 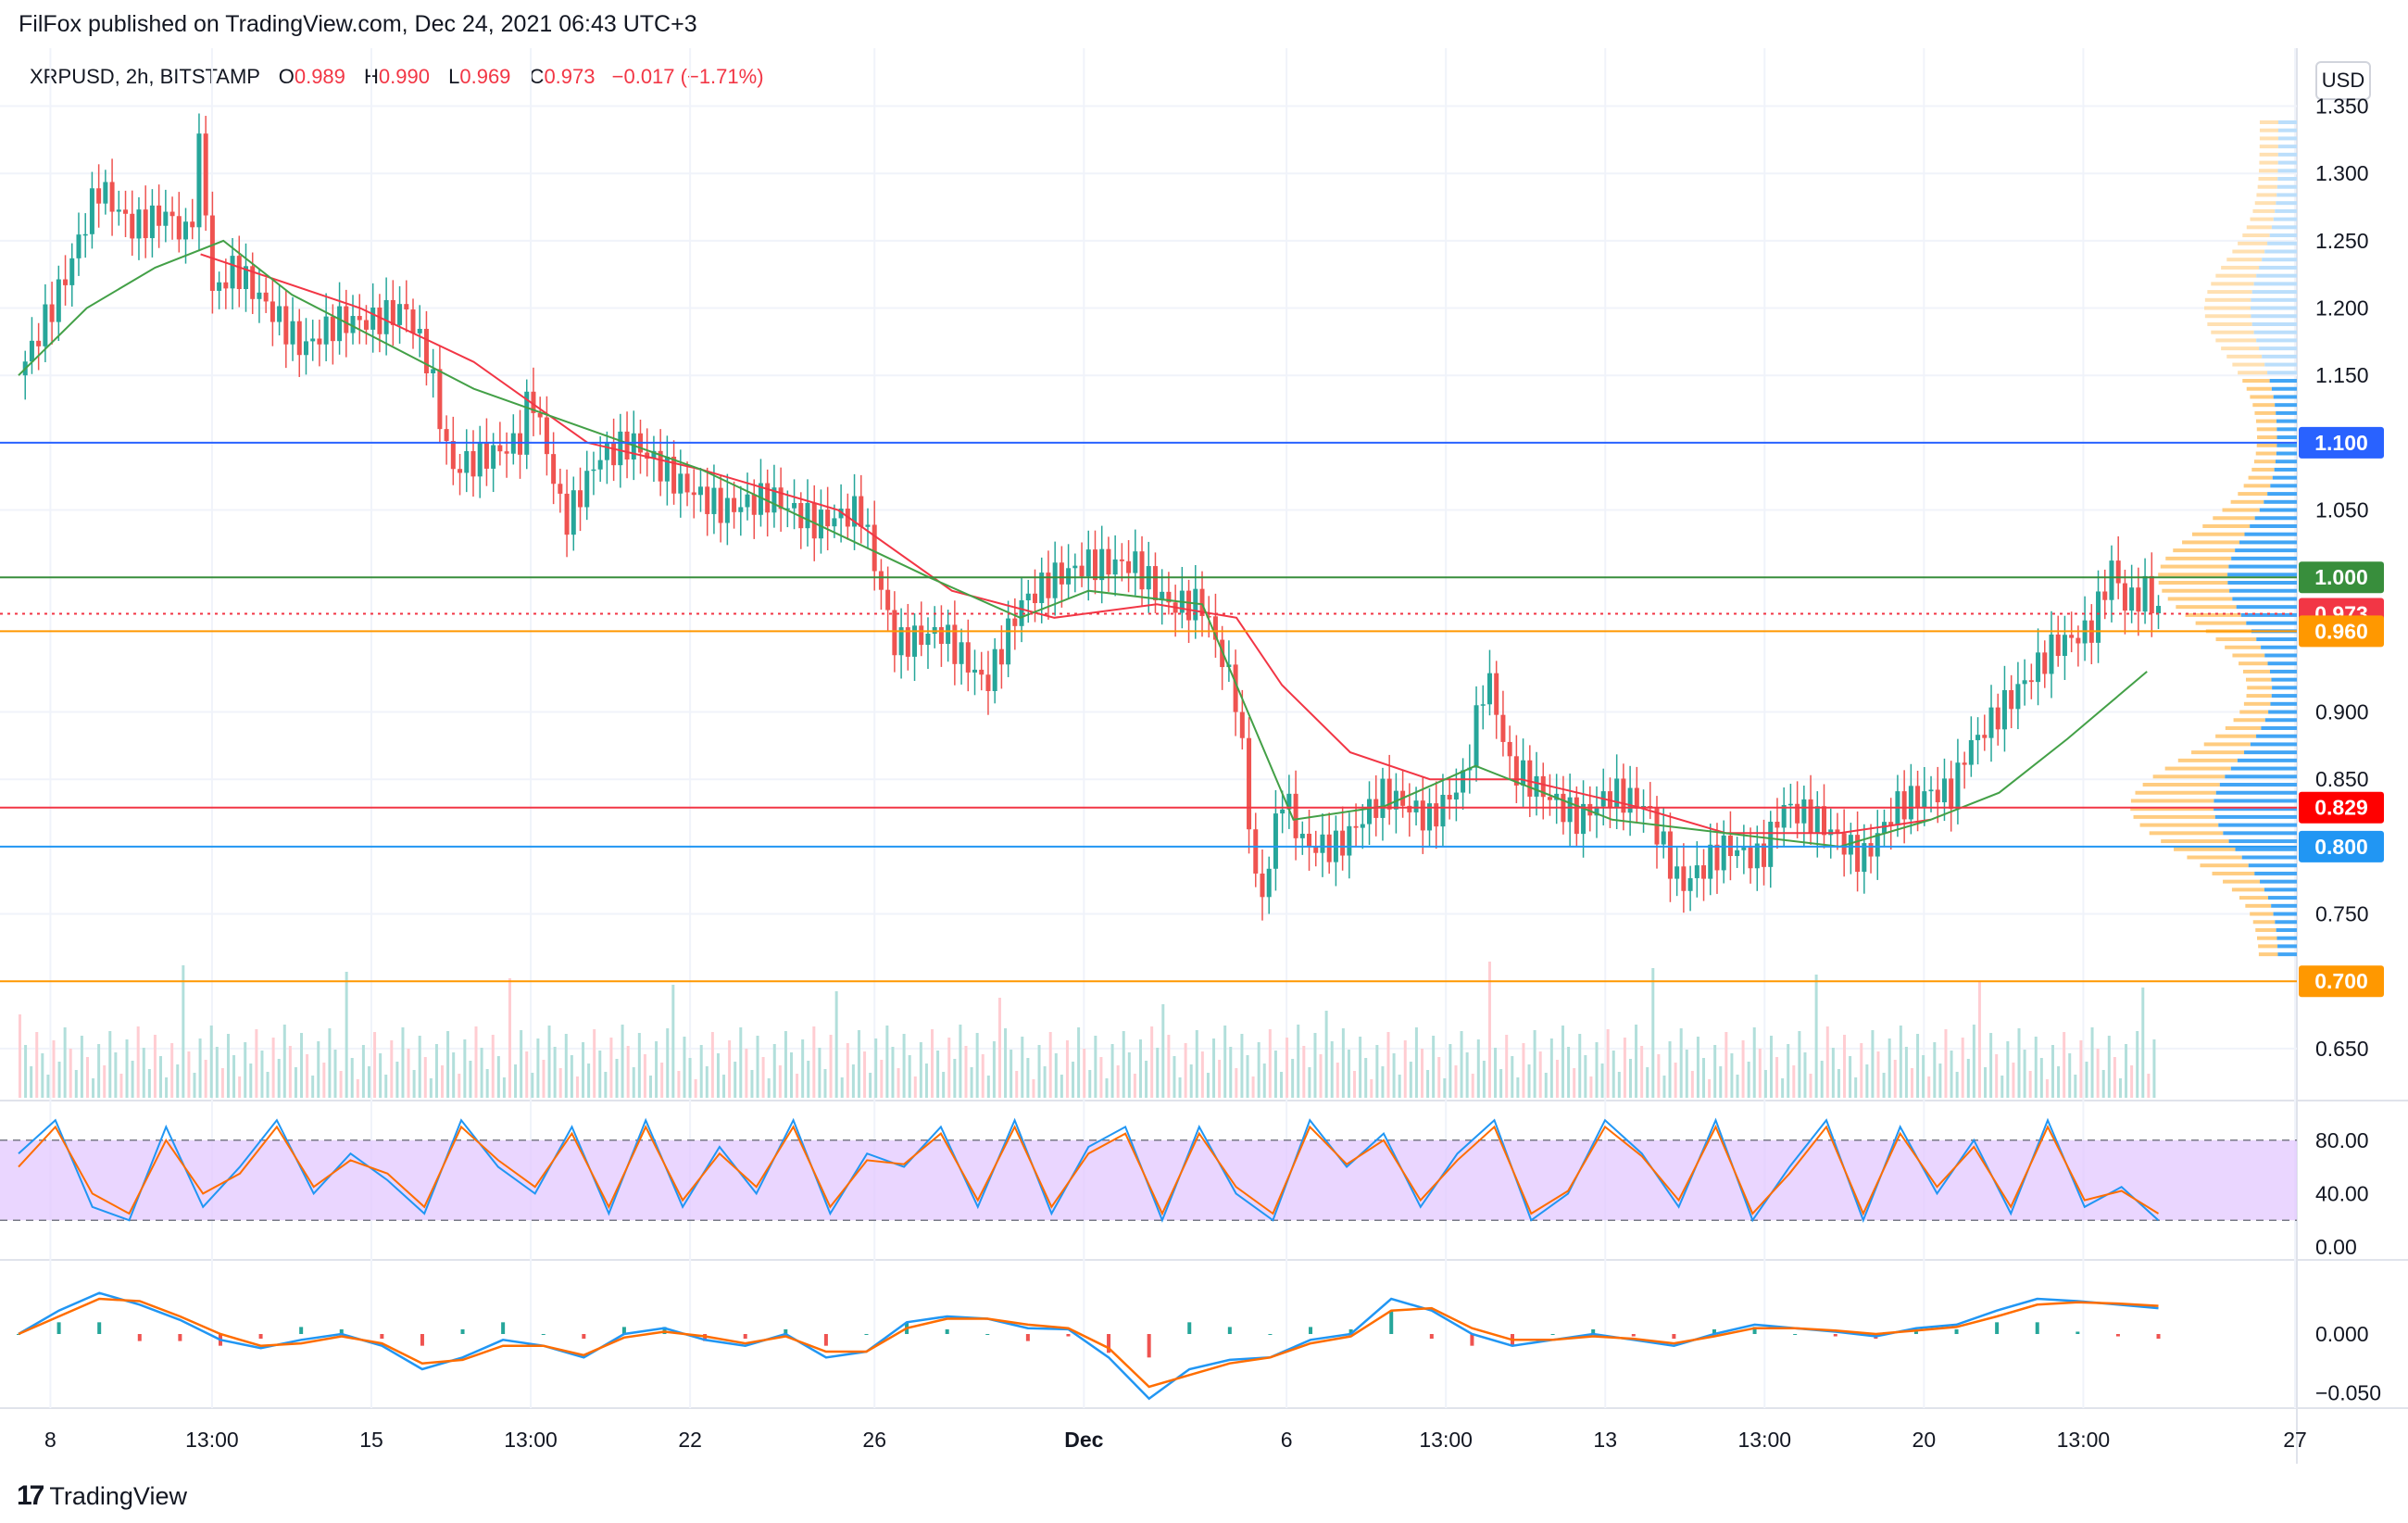 What do you see at coordinates (2343, 80) in the screenshot?
I see `currency-button: USD` at bounding box center [2343, 80].